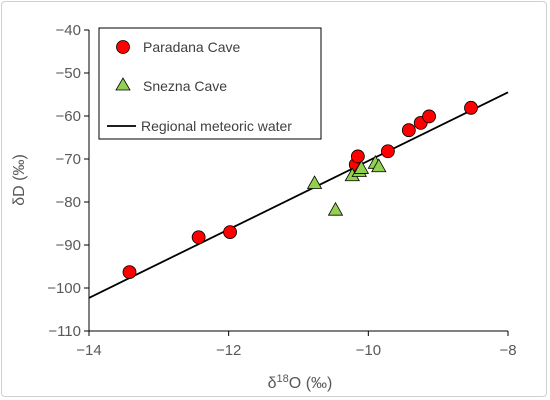 The image size is (550, 400). Describe the element at coordinates (228, 350) in the screenshot. I see `x-tick-label: −12` at that location.